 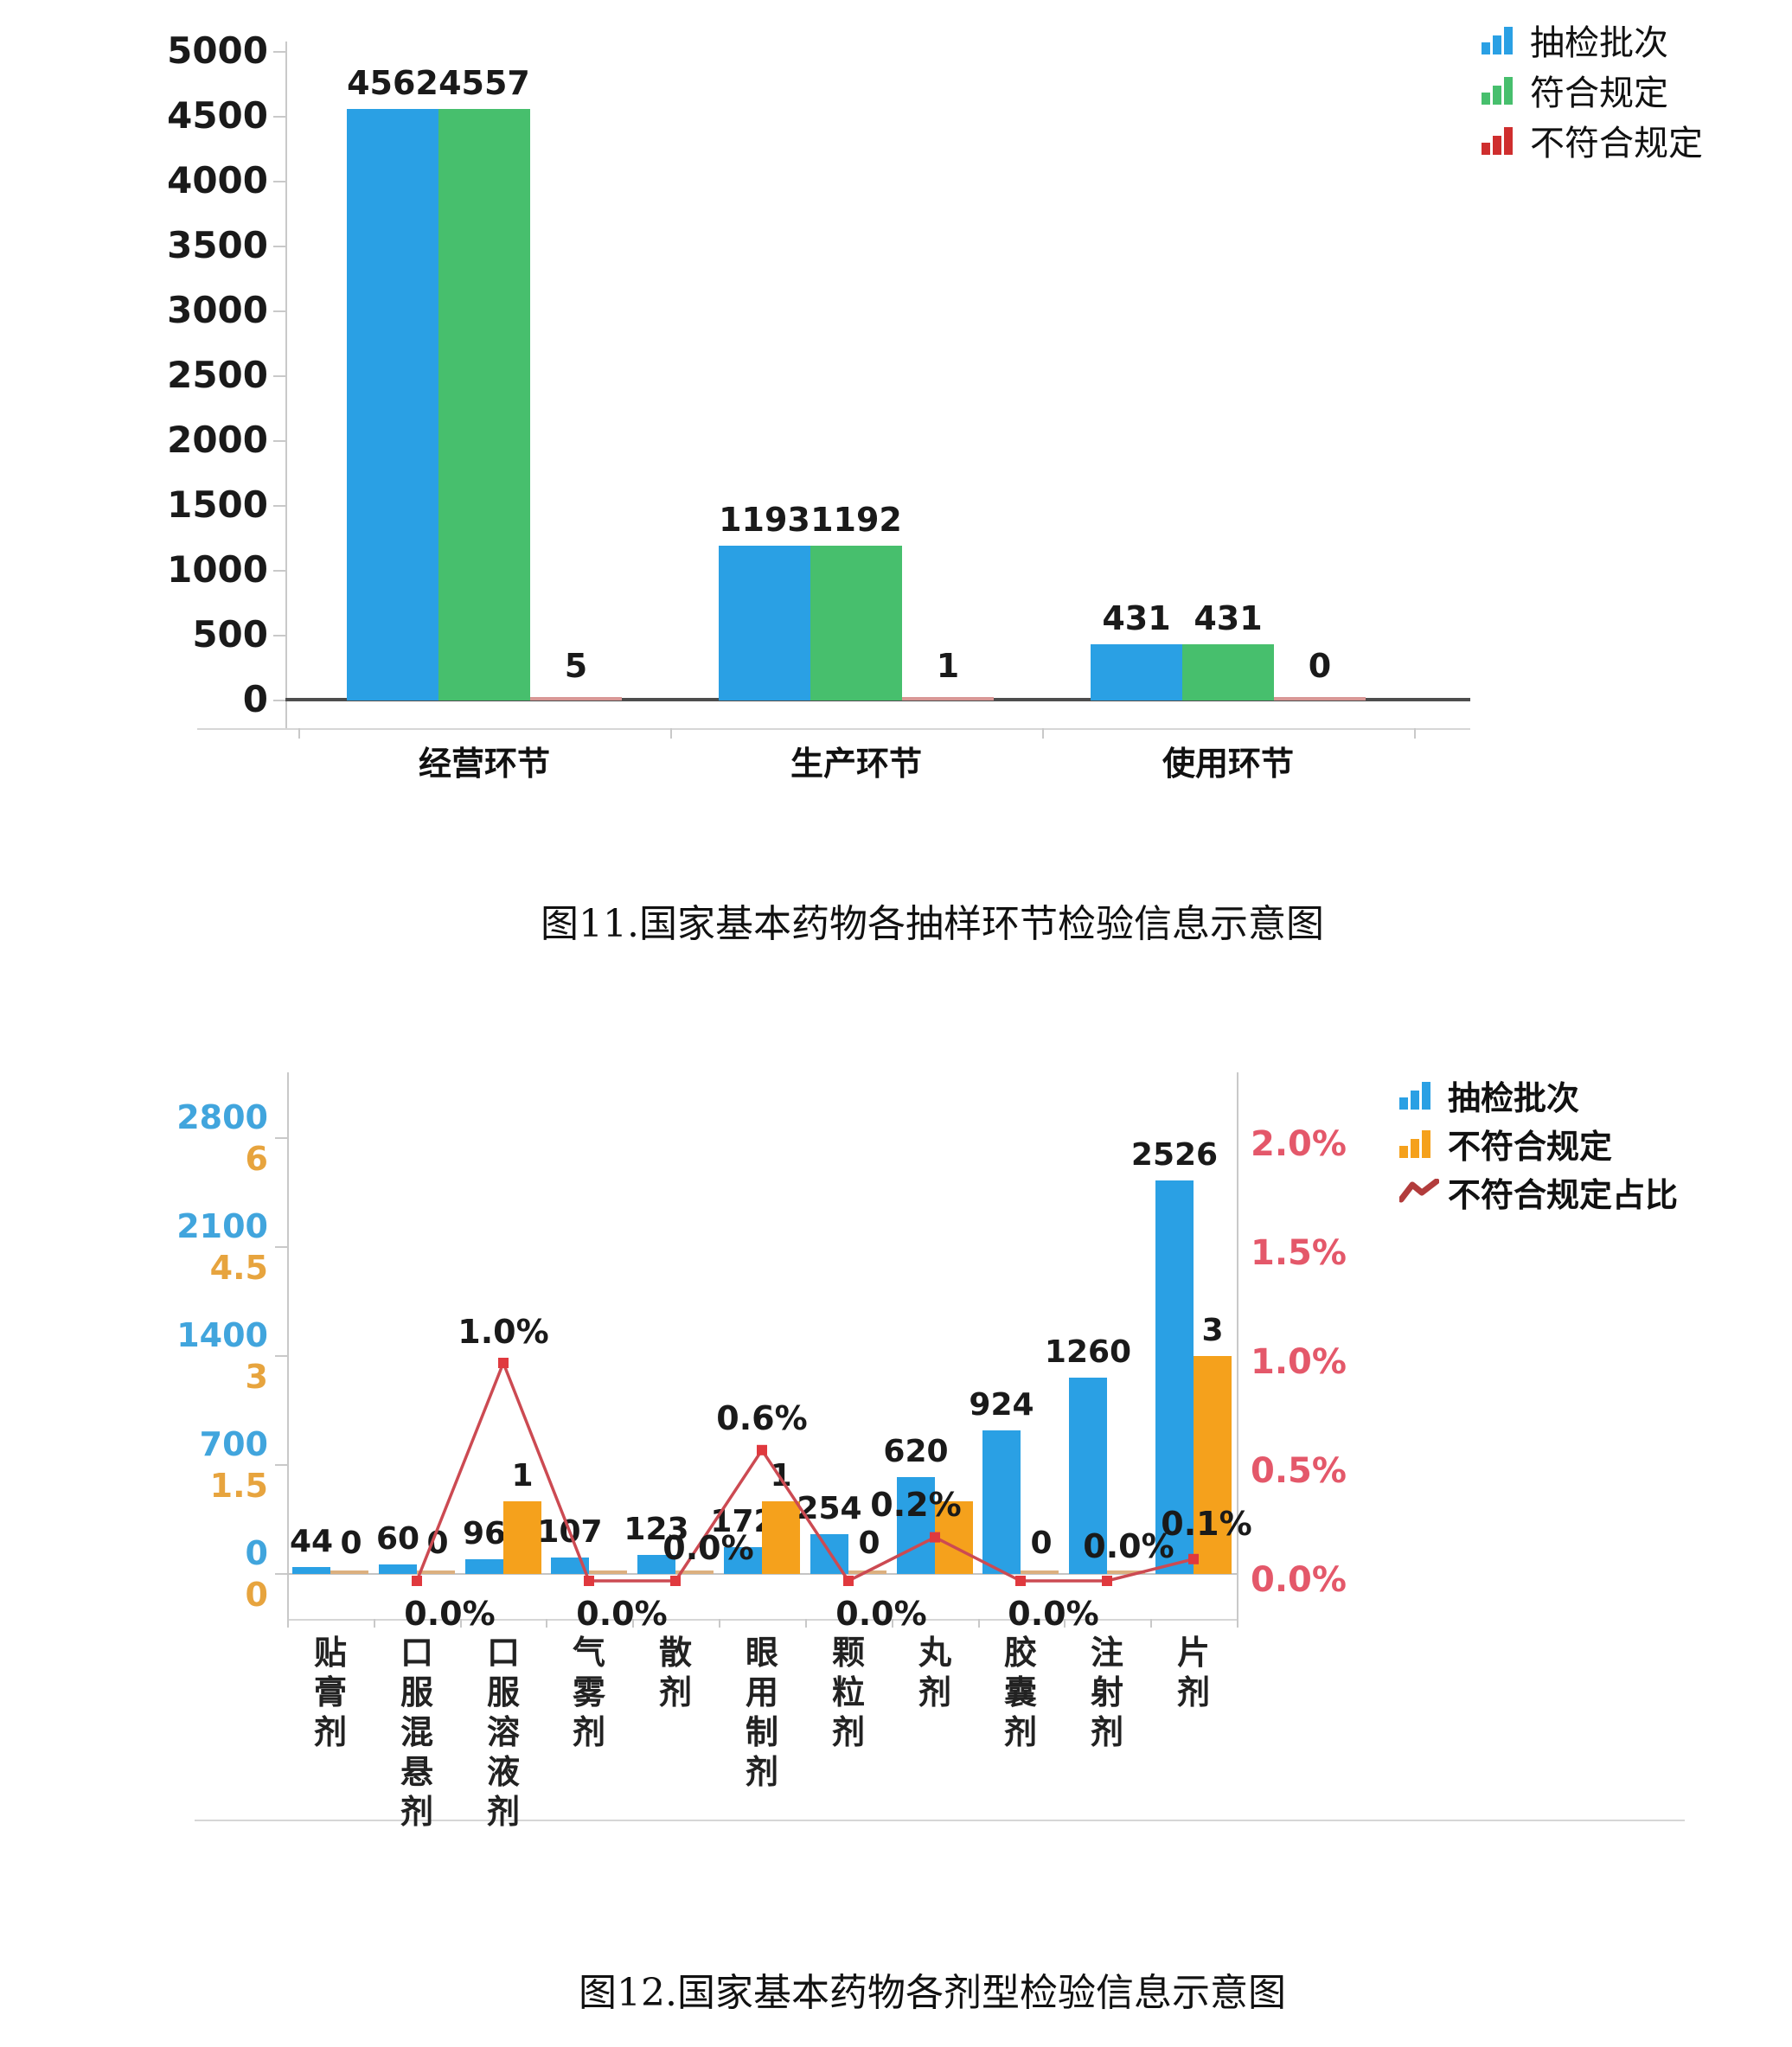 I want to click on bar-sampled, so click(x=393, y=404).